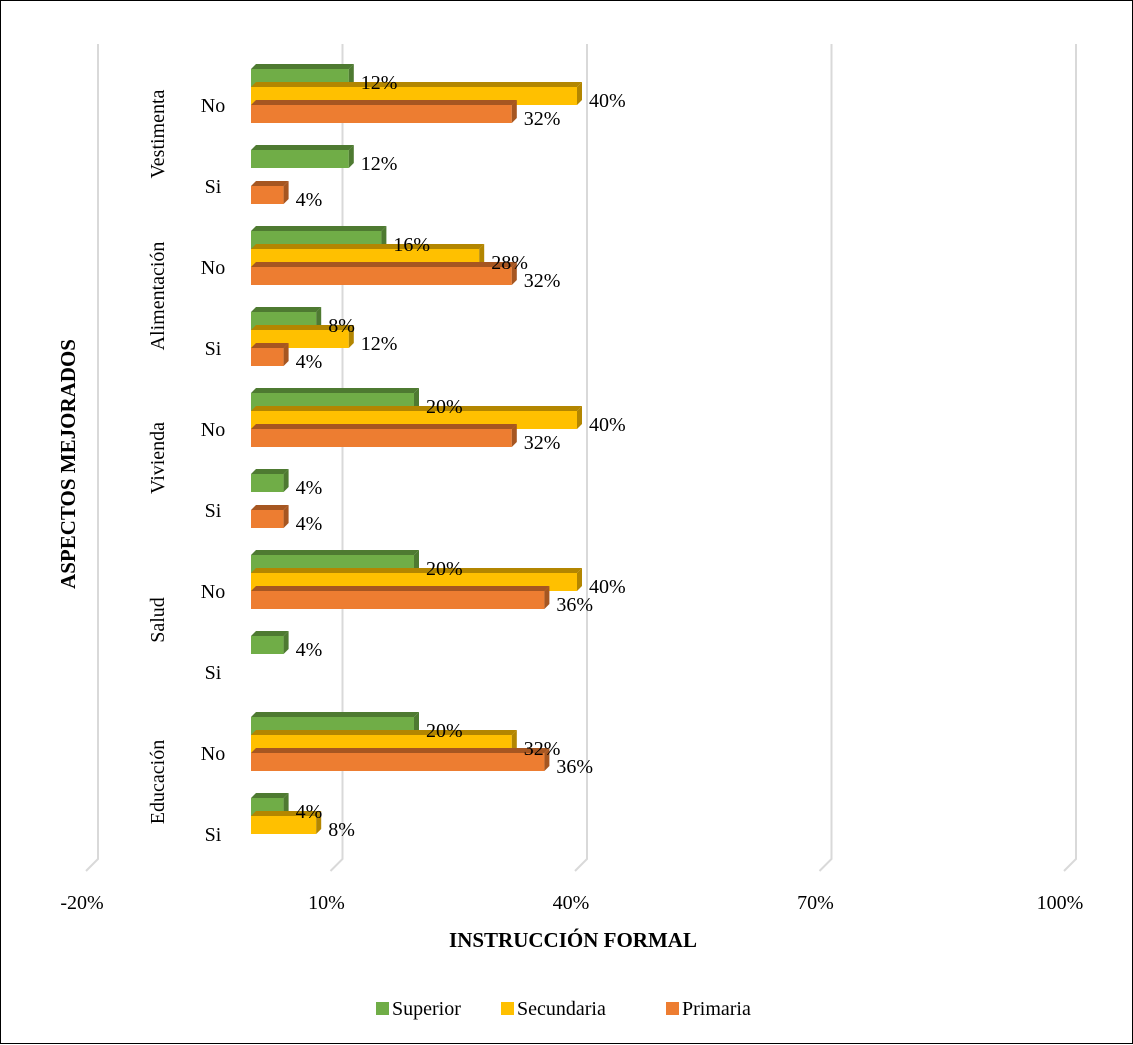 The image size is (1133, 1045). I want to click on x-tick-label: 10%, so click(326, 903).